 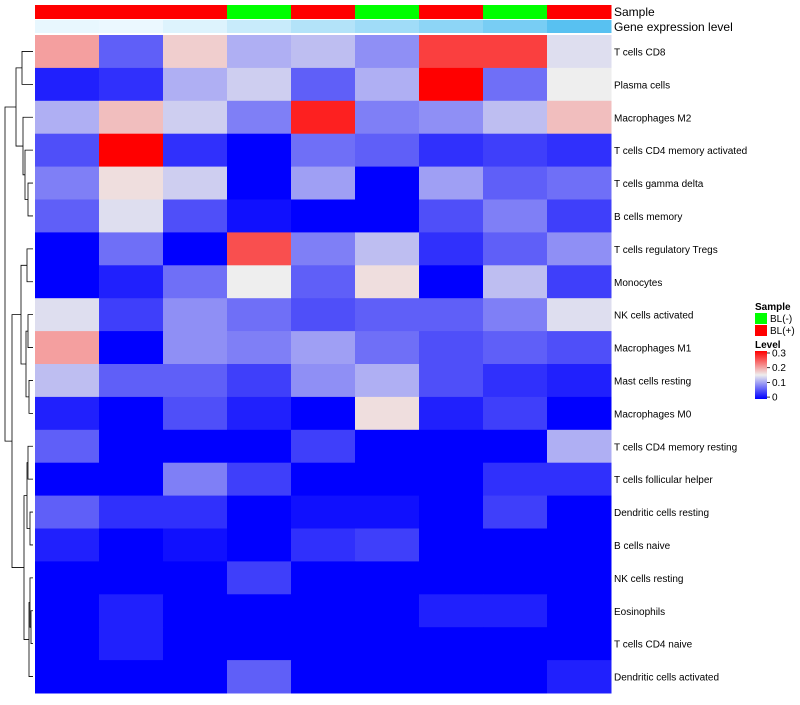 What do you see at coordinates (768, 345) in the screenshot?
I see `legend-level-title: Level` at bounding box center [768, 345].